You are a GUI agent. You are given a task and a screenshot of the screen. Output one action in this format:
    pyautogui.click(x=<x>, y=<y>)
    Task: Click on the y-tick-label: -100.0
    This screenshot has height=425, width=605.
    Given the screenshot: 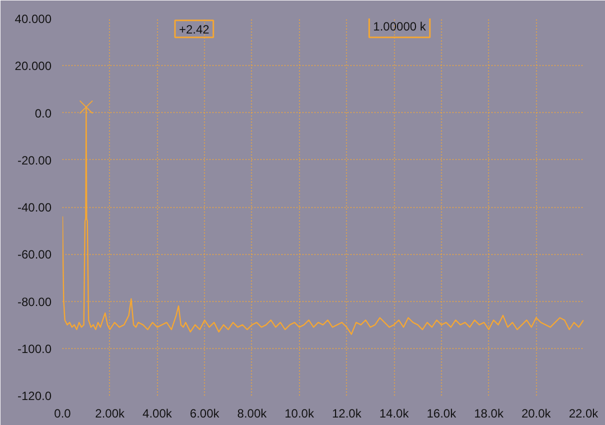 What is the action you would take?
    pyautogui.click(x=34, y=349)
    